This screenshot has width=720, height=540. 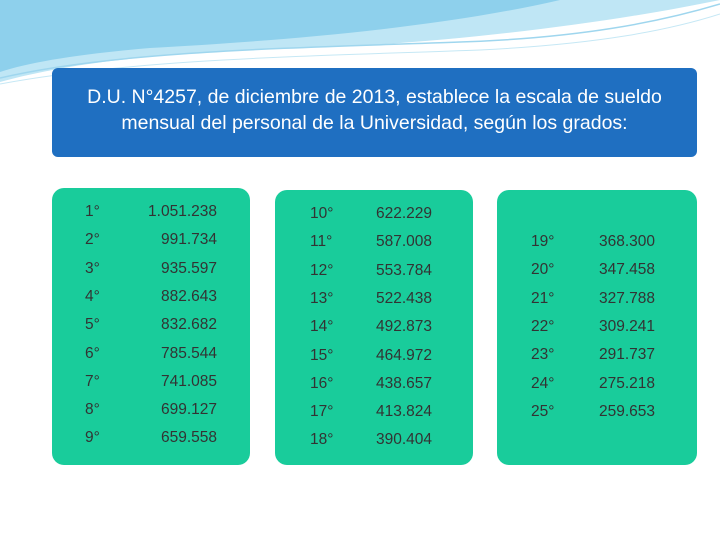 What do you see at coordinates (188, 353) in the screenshot?
I see `salary: 785.544` at bounding box center [188, 353].